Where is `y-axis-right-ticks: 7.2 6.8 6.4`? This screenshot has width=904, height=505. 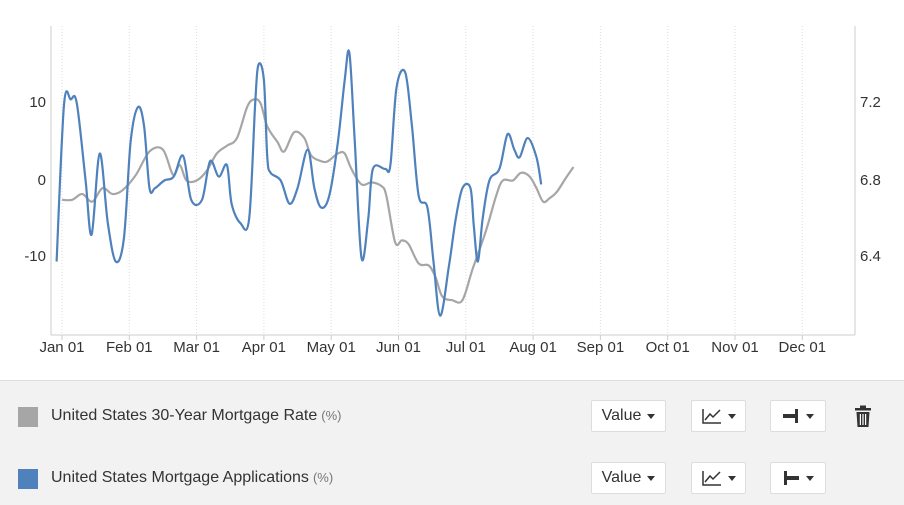 y-axis-right-ticks: 7.2 6.8 6.4 is located at coordinates (870, 179).